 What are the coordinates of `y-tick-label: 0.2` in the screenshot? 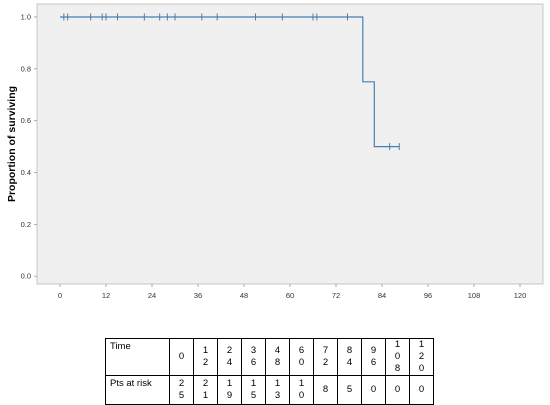 It's located at (26, 224).